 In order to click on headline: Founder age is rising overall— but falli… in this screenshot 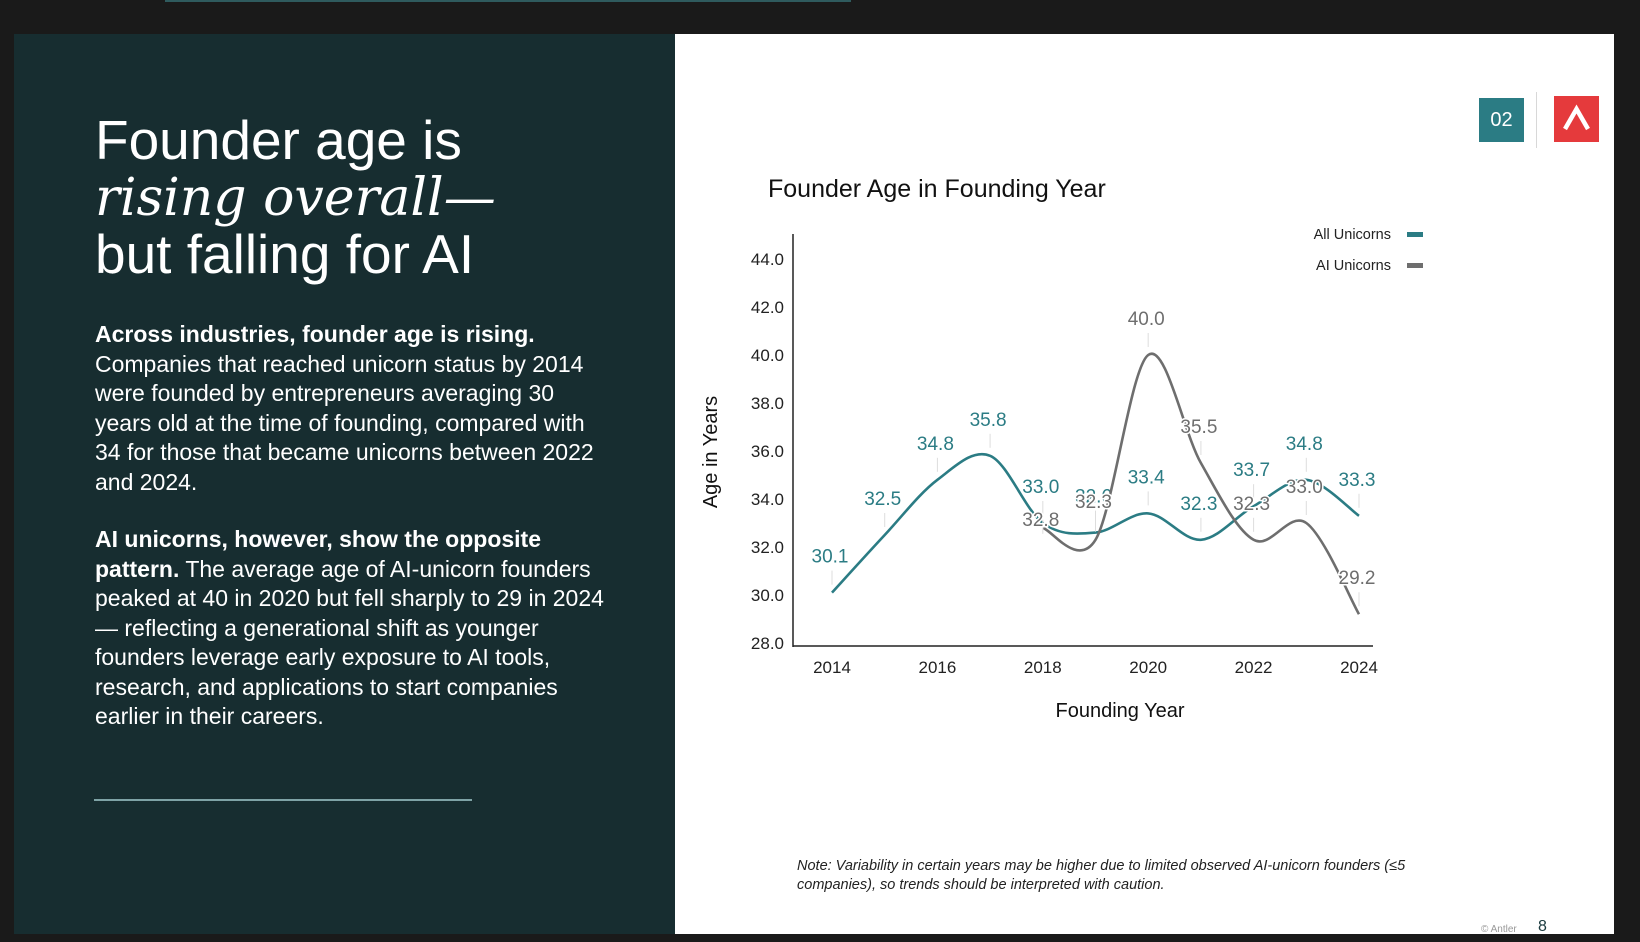, I will do `click(295, 197)`.